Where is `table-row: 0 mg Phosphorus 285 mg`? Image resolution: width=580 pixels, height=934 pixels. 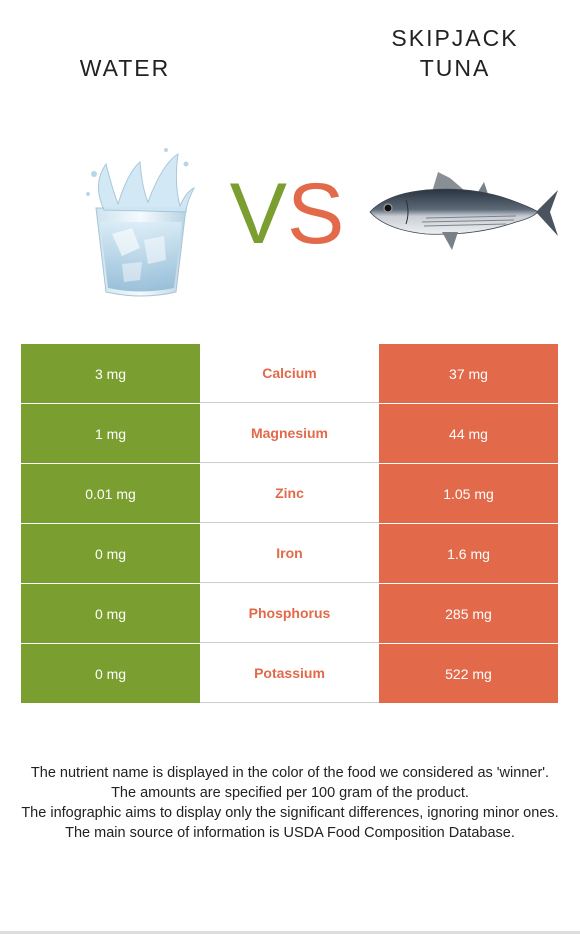 table-row: 0 mg Phosphorus 285 mg is located at coordinates (289, 613).